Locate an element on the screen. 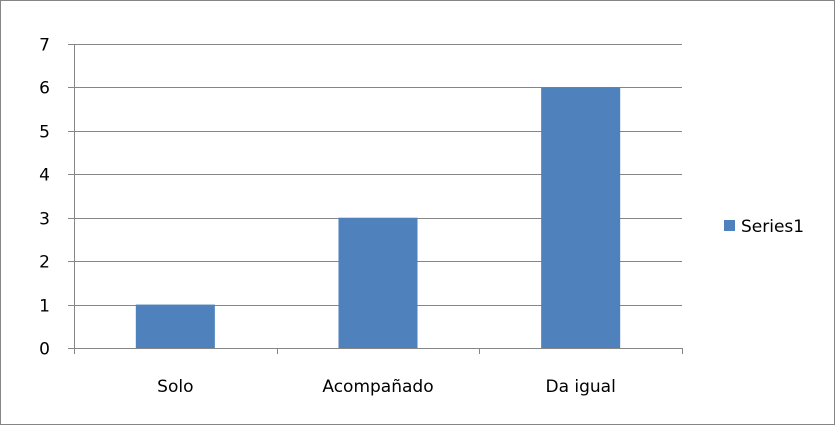 The image size is (835, 426). y-tick-label: 2 is located at coordinates (44, 263).